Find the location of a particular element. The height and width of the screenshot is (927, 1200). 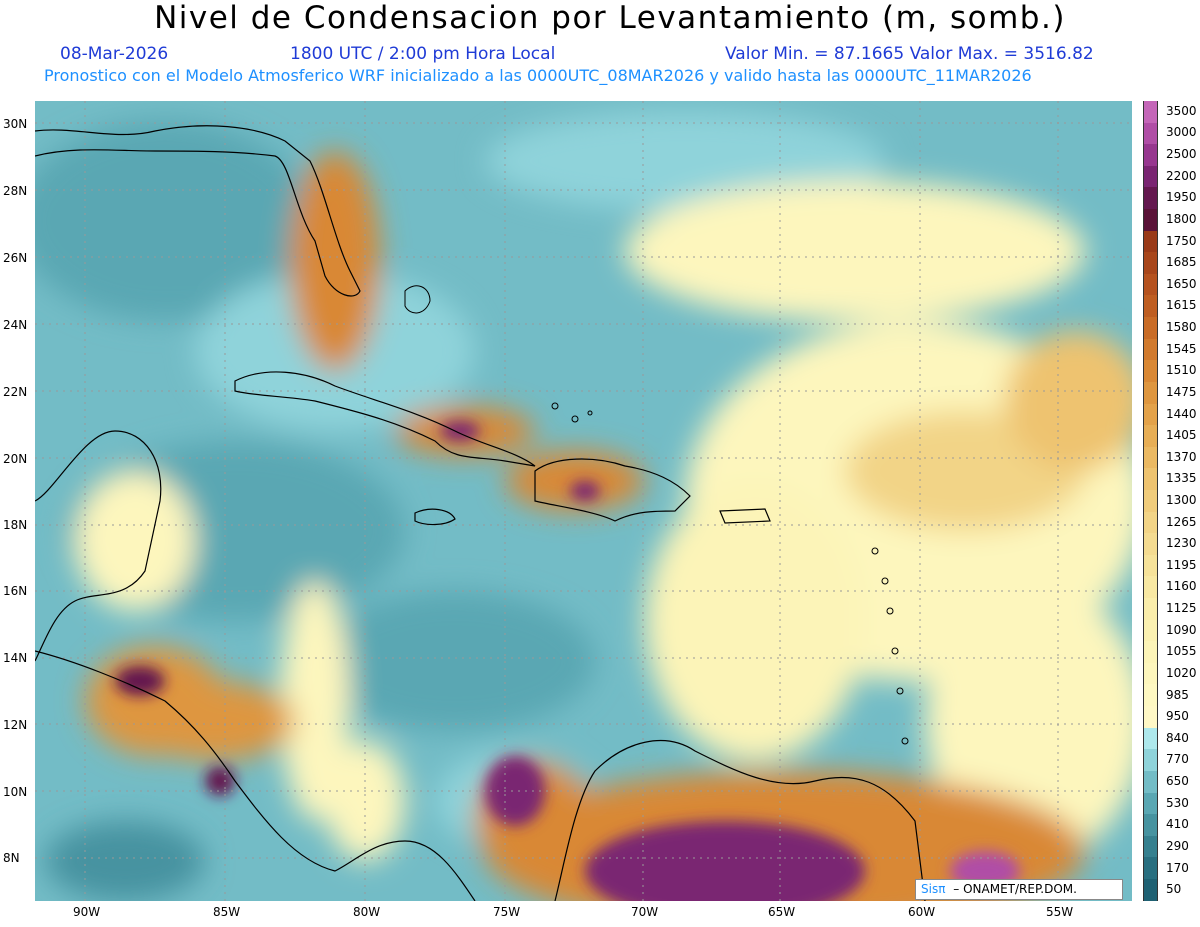

lon-label: 90W is located at coordinates (87, 912).